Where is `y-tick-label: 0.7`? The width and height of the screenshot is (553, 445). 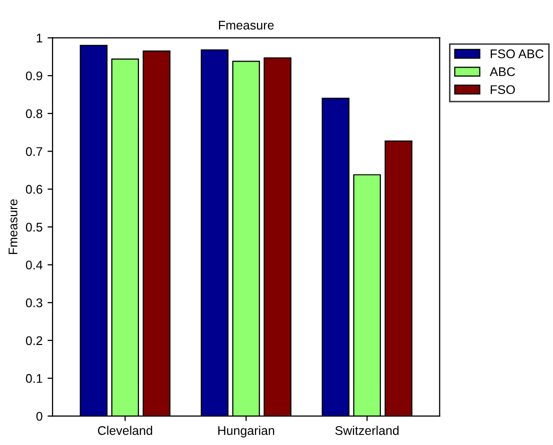
y-tick-label: 0.7 is located at coordinates (34, 151).